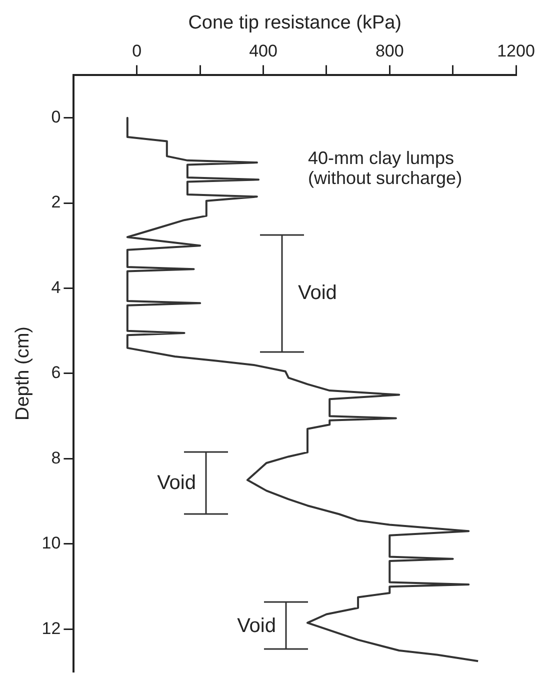 The image size is (546, 693). Describe the element at coordinates (56, 372) in the screenshot. I see `y-tick-label: 6` at that location.